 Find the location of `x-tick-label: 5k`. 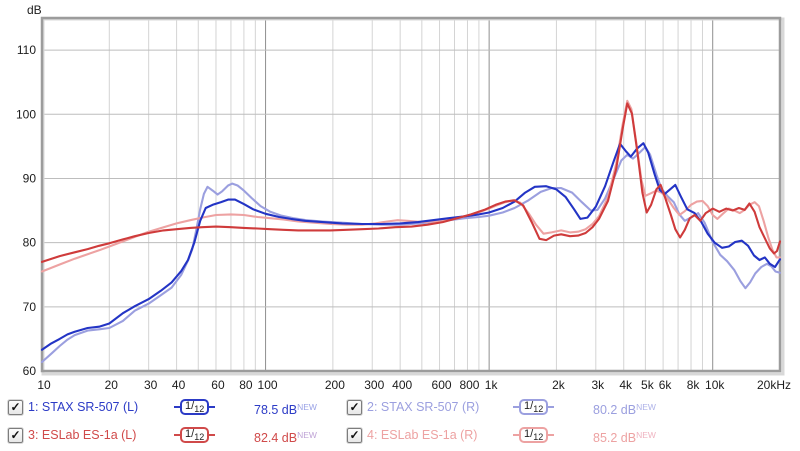

x-tick-label: 5k is located at coordinates (648, 385).